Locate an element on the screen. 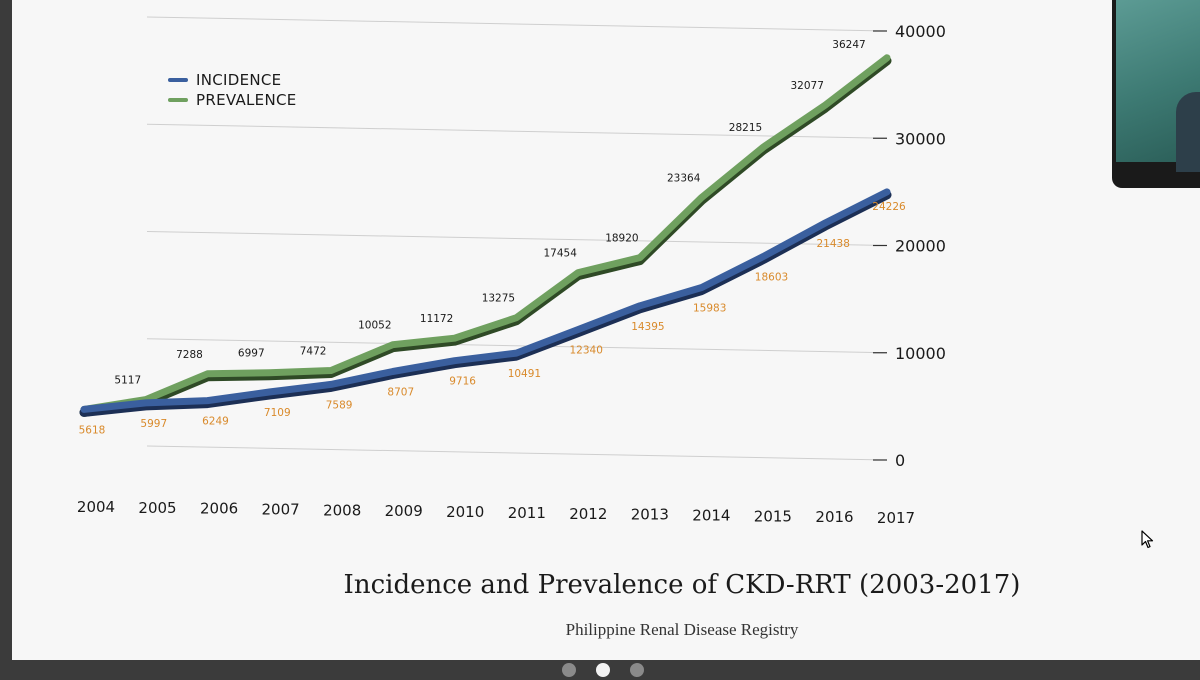 The image size is (1200, 680). y-tick-label-40000: 40000 is located at coordinates (920, 31).